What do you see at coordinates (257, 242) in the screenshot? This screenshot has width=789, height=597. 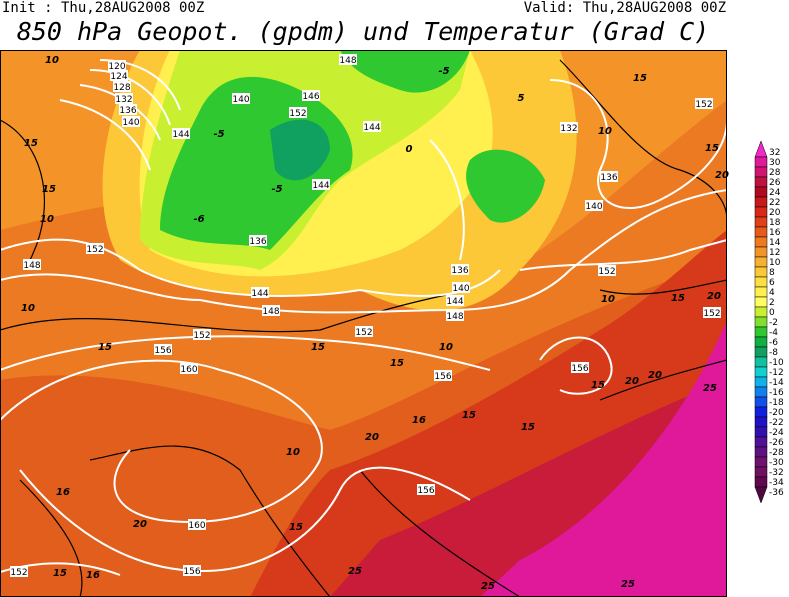 I see `geopotential-label: 136` at bounding box center [257, 242].